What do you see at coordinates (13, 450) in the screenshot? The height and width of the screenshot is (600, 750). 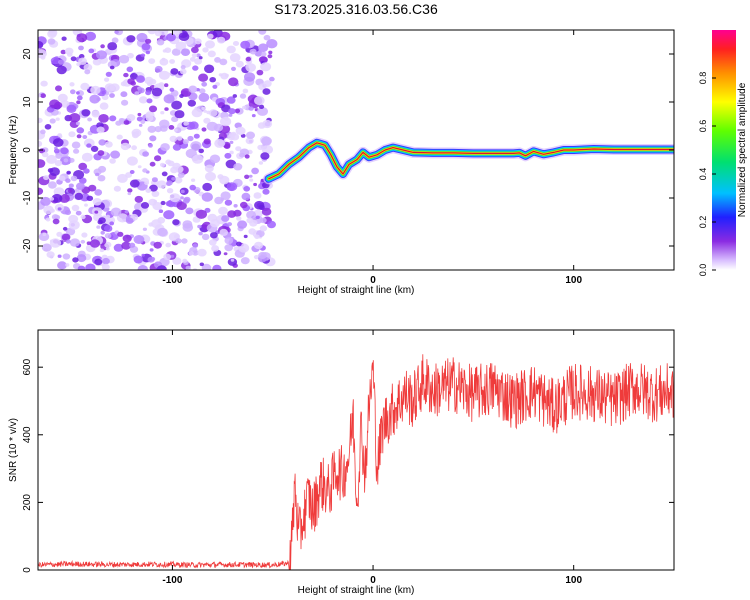 I see `snr-ylabel: SNR (10 * v/v)` at bounding box center [13, 450].